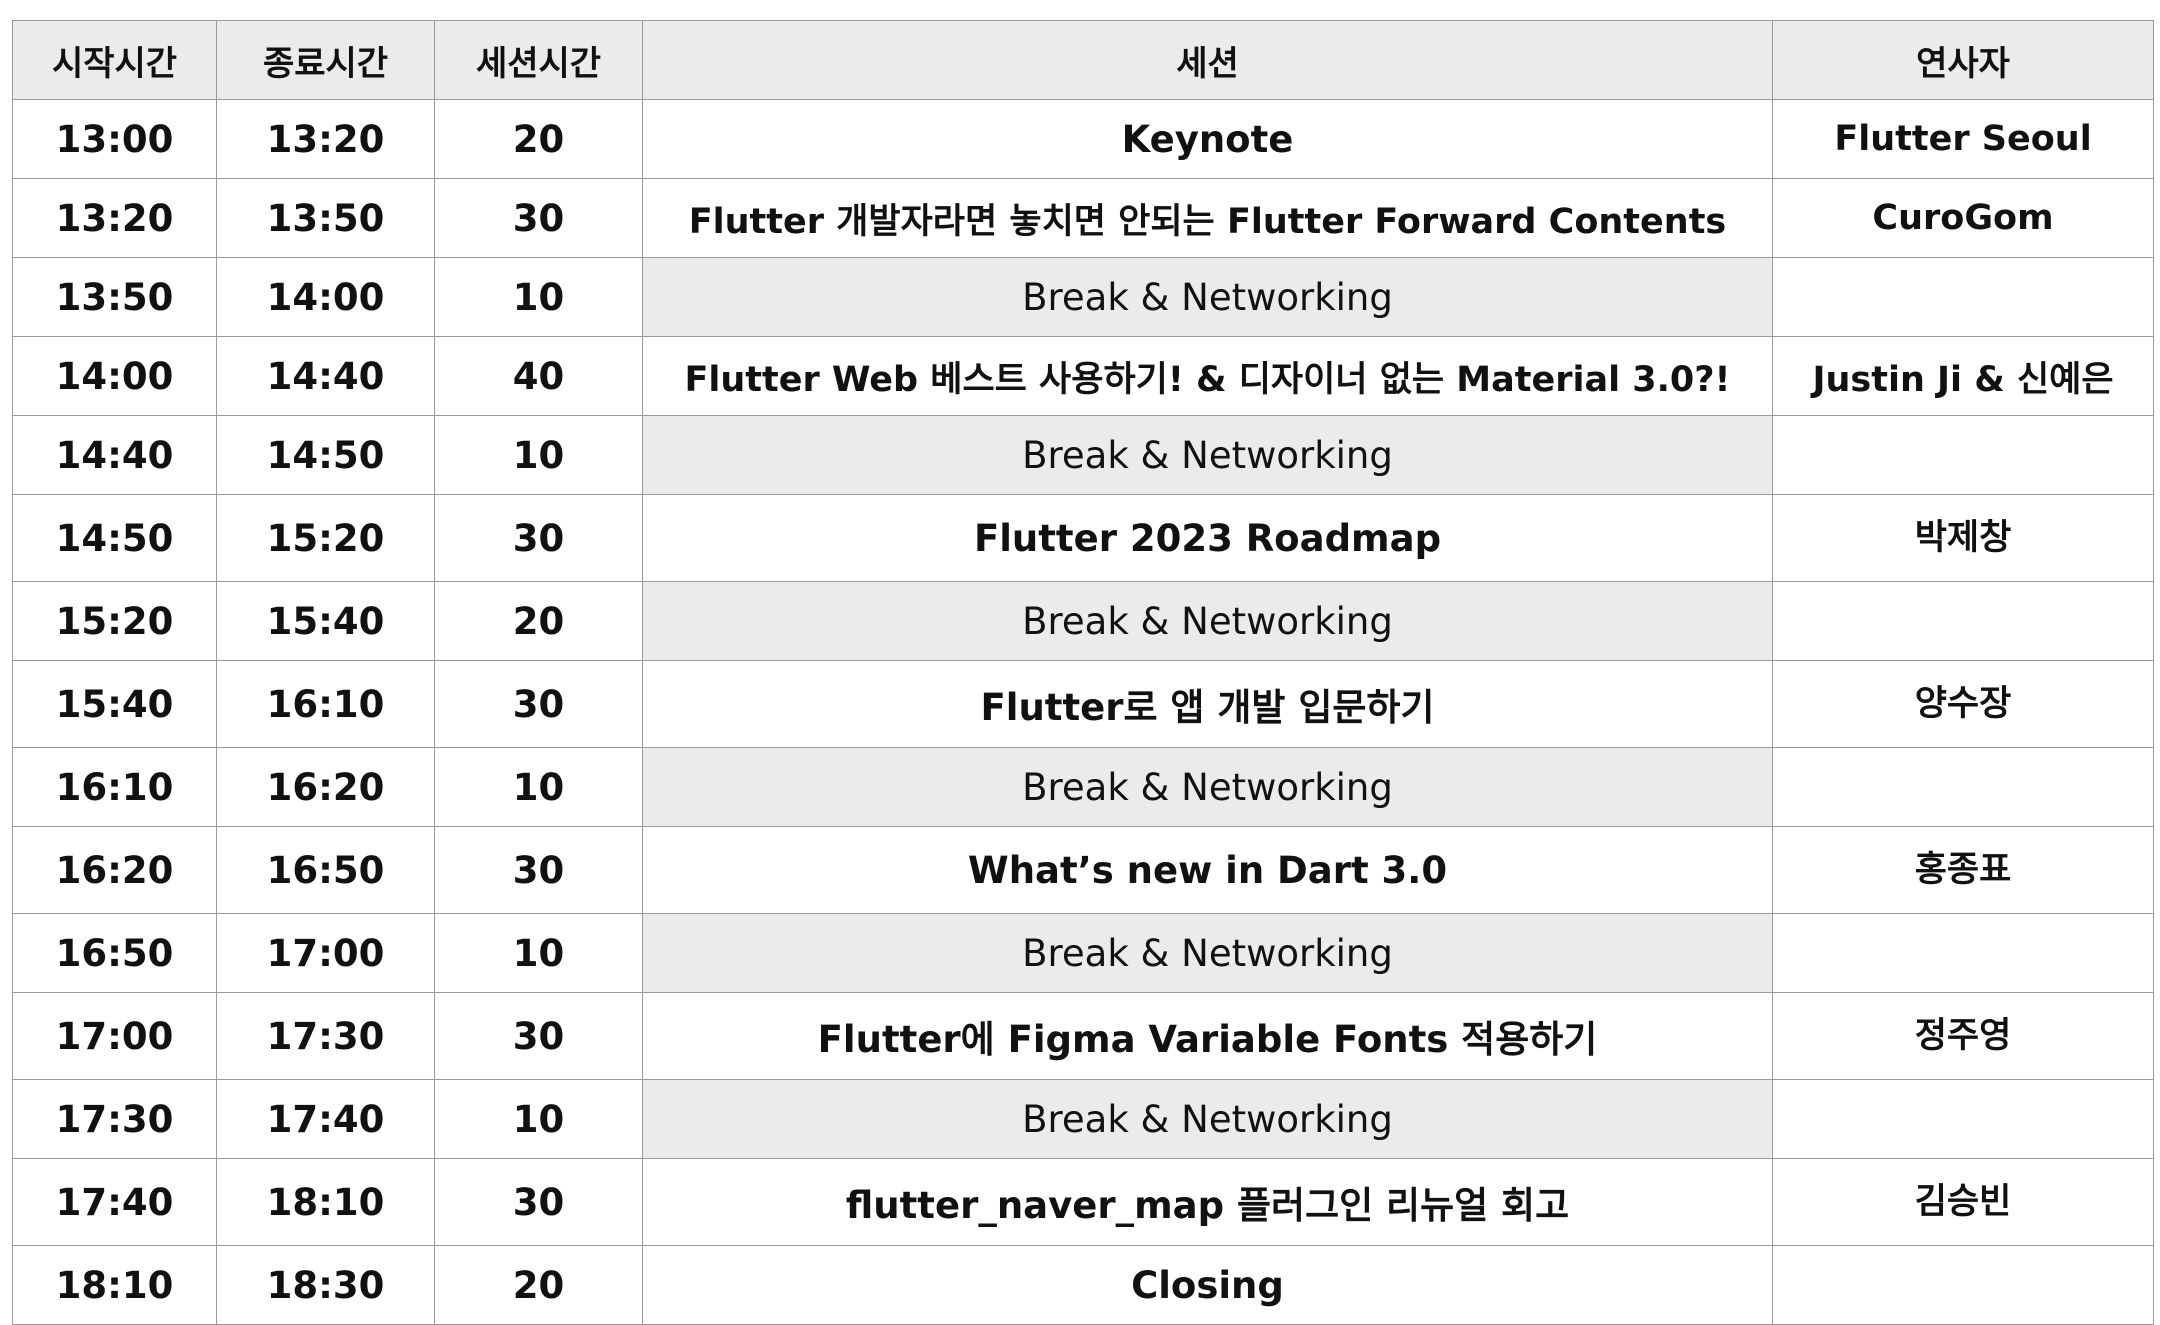 Image resolution: width=2160 pixels, height=1325 pixels. I want to click on table-row: 14:50 15:20 30 Flutter 2023 Roadmap 박제창, so click(1083, 538).